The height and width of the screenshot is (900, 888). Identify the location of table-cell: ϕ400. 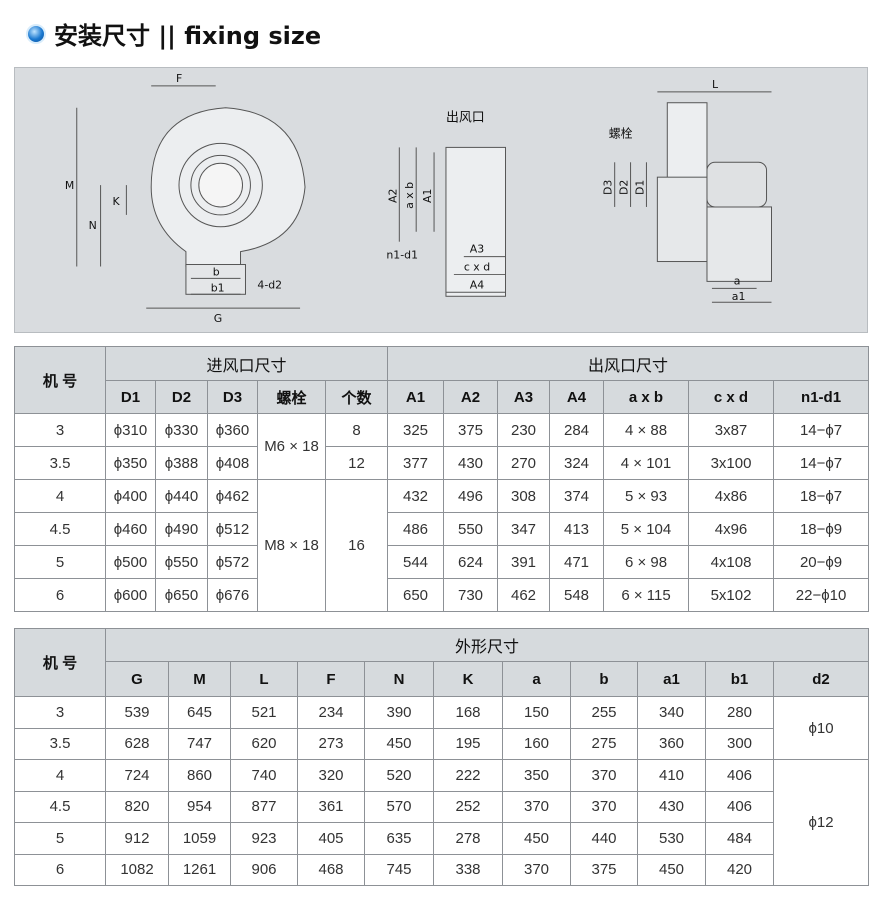
(130, 496).